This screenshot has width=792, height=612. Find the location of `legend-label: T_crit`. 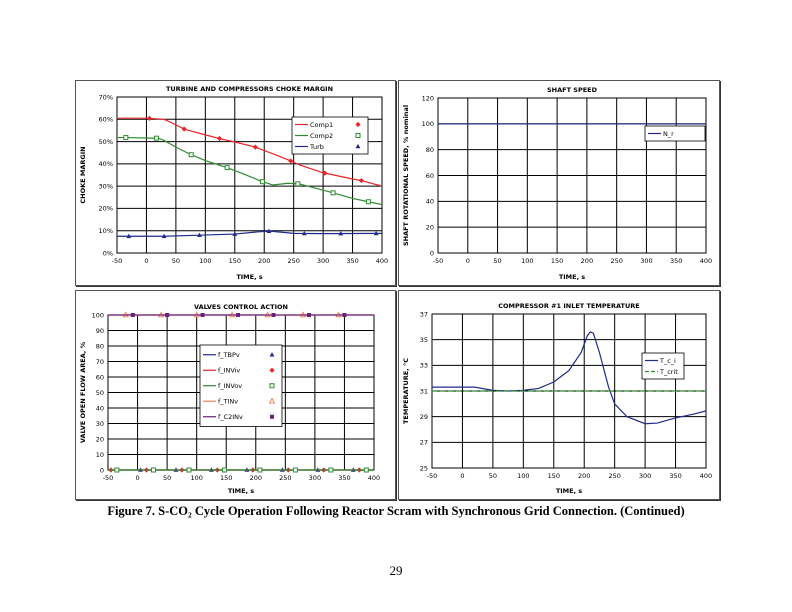

legend-label: T_crit is located at coordinates (668, 372).